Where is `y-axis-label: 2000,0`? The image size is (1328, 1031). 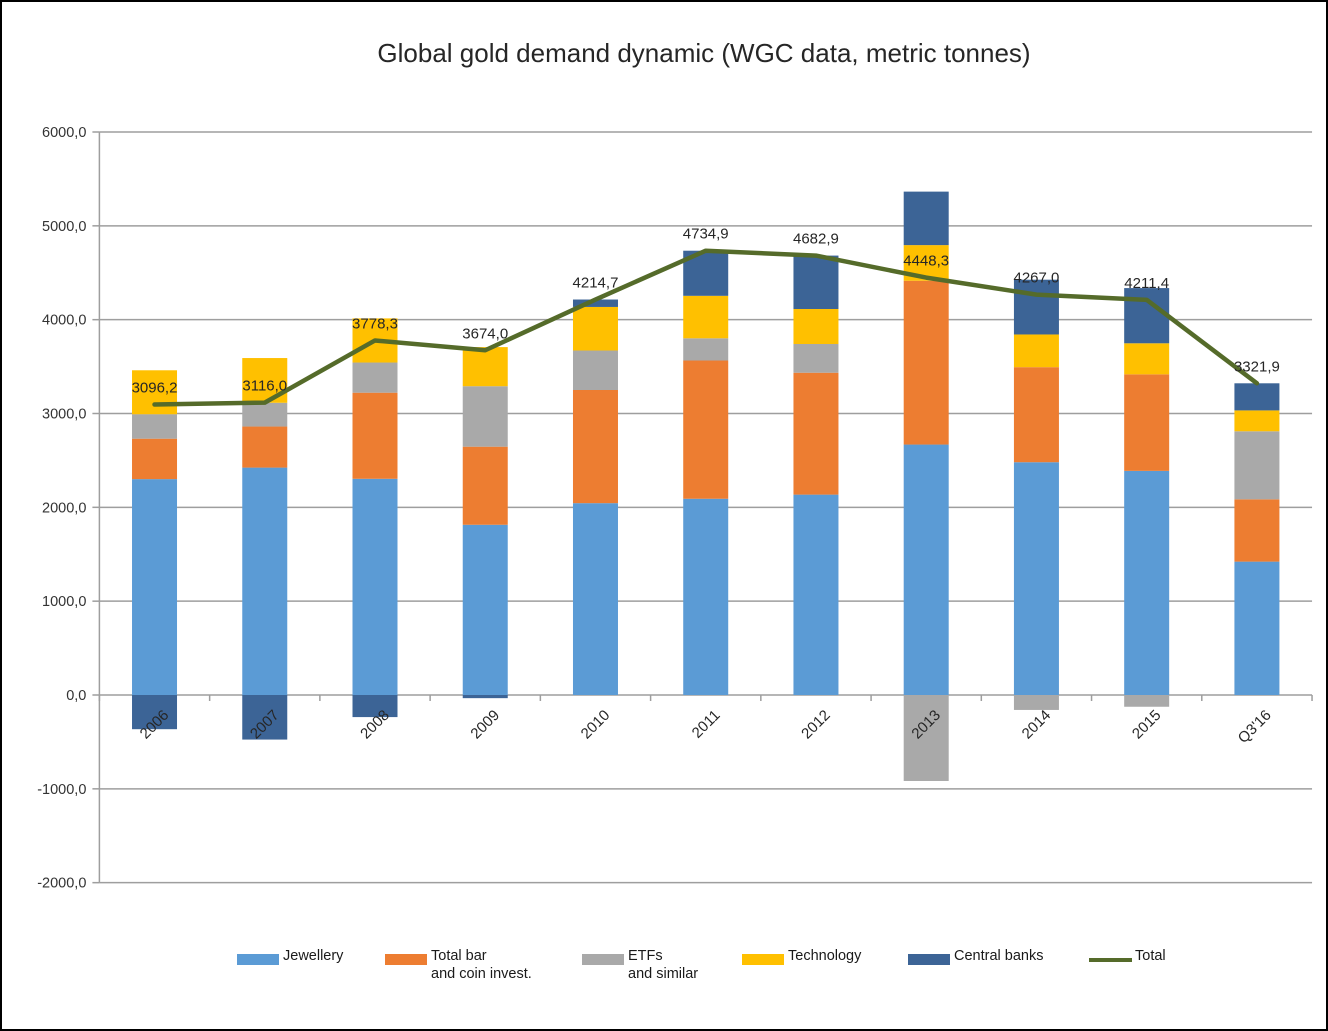 y-axis-label: 2000,0 is located at coordinates (64, 508).